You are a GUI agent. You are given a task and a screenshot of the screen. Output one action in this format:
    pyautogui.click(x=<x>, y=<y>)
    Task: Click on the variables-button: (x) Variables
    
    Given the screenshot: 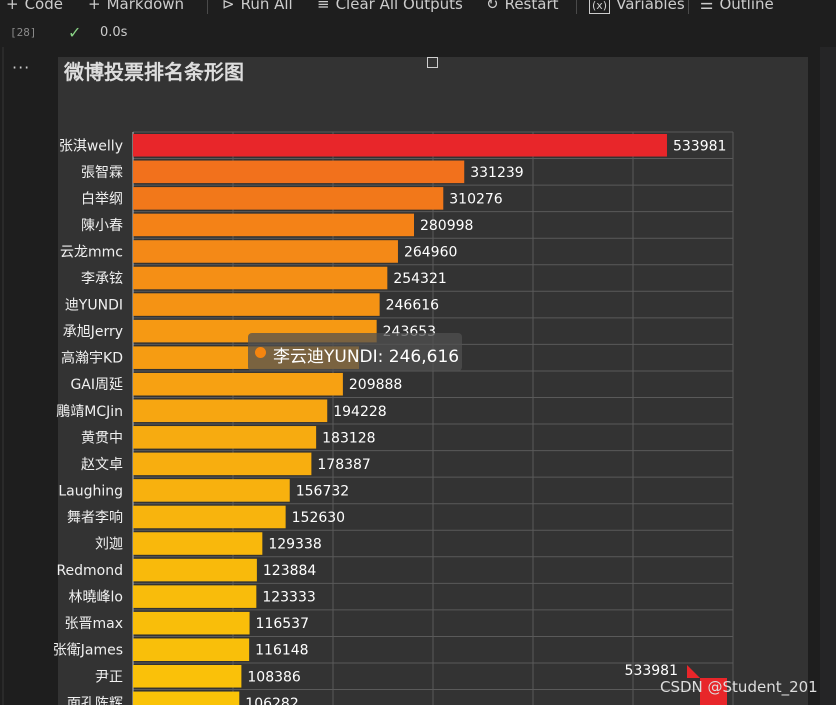 What is the action you would take?
    pyautogui.click(x=637, y=7)
    